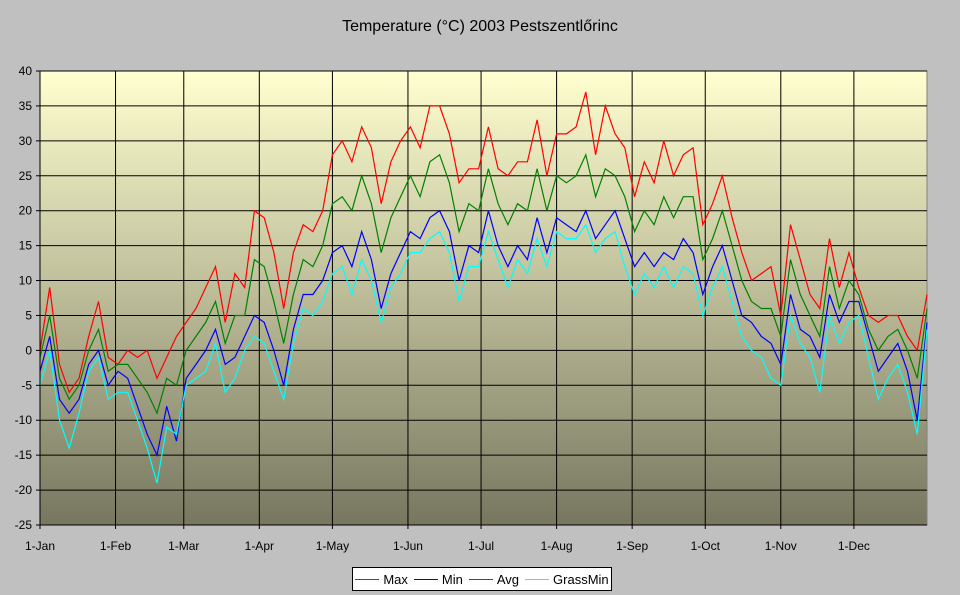 The height and width of the screenshot is (595, 960). What do you see at coordinates (28, 315) in the screenshot?
I see `y-tick-label: 5` at bounding box center [28, 315].